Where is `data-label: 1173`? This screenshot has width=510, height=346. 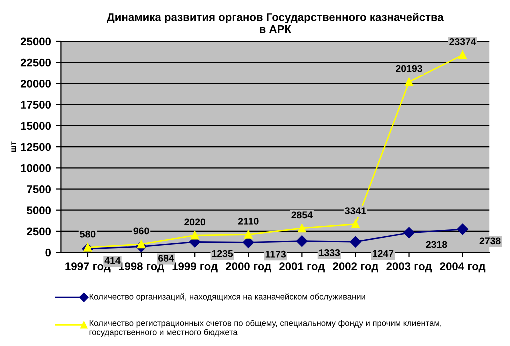
data-label: 1173 is located at coordinates (276, 254).